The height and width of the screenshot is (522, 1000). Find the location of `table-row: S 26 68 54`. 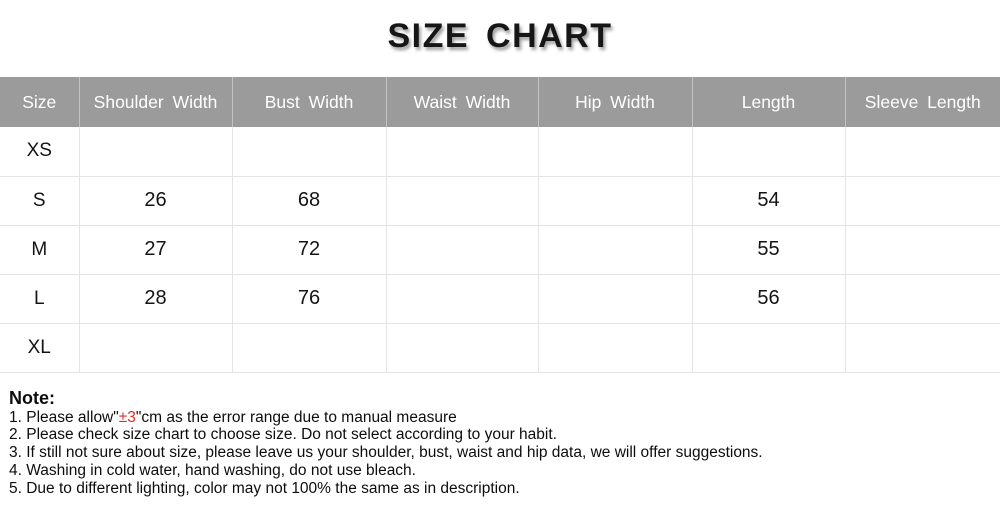

table-row: S 26 68 54 is located at coordinates (500, 200).